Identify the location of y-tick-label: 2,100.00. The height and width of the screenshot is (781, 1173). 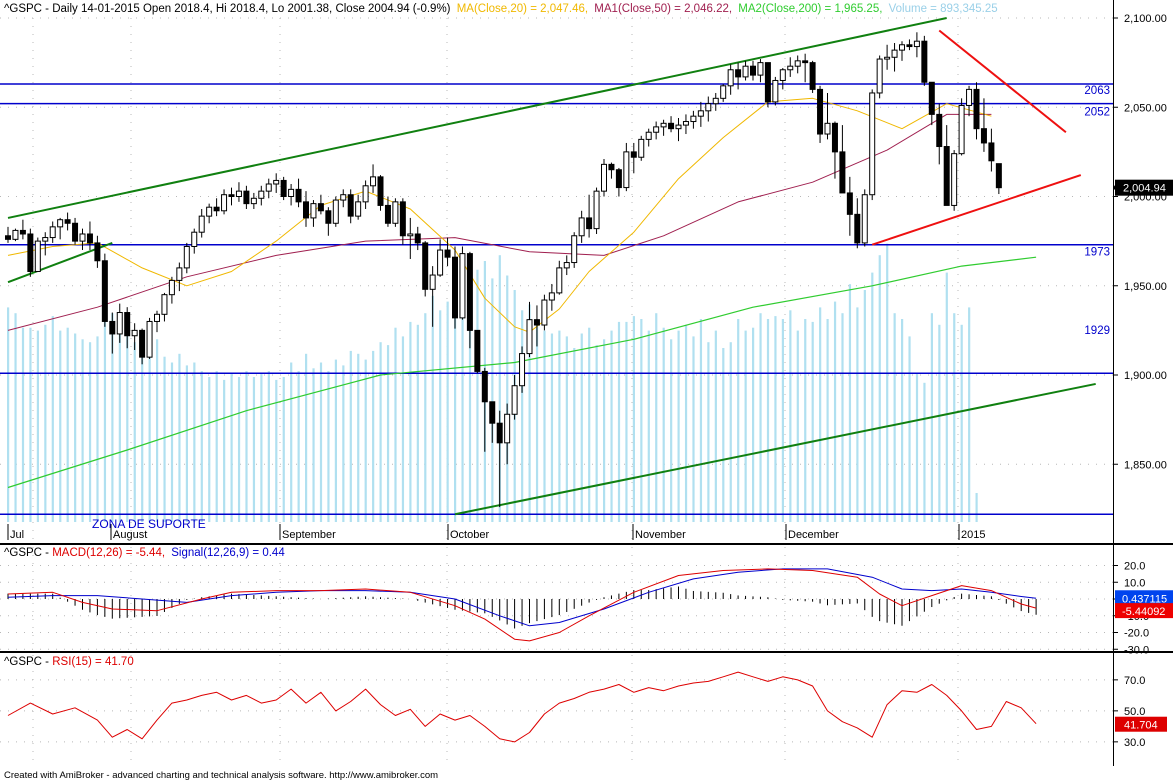
(1145, 19).